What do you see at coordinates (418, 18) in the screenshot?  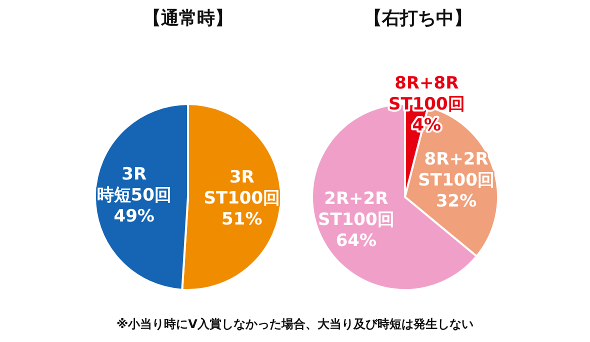 I see `chart-title: 【右打ち中】` at bounding box center [418, 18].